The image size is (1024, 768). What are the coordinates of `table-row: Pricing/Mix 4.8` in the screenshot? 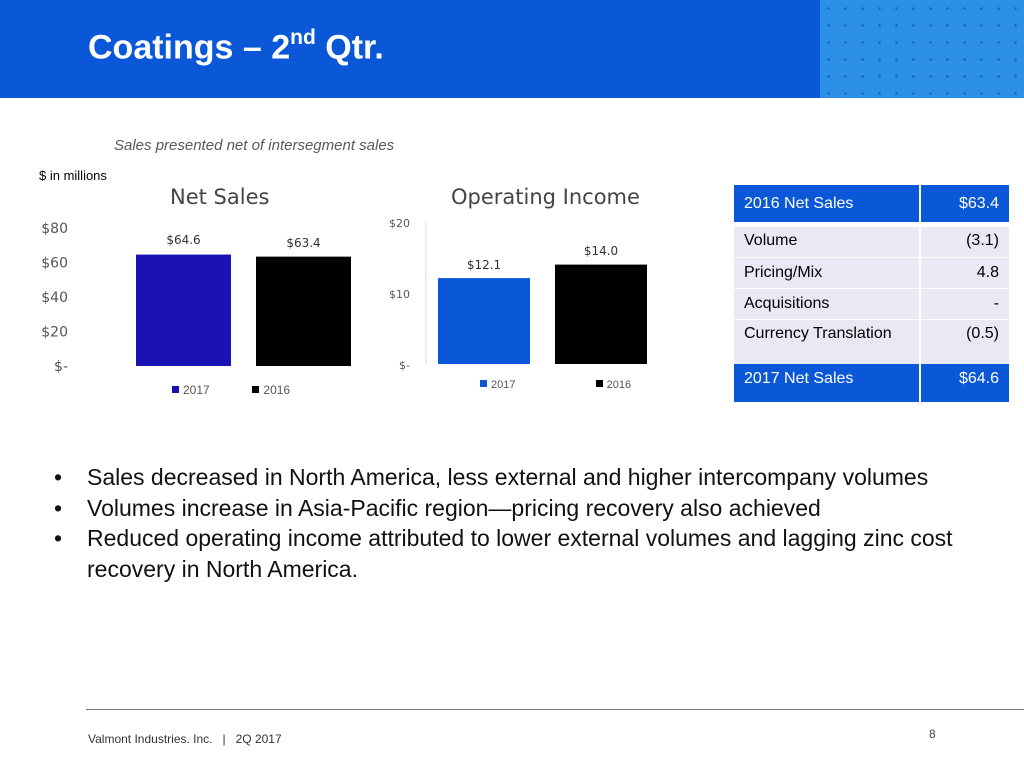 It's located at (871, 272).